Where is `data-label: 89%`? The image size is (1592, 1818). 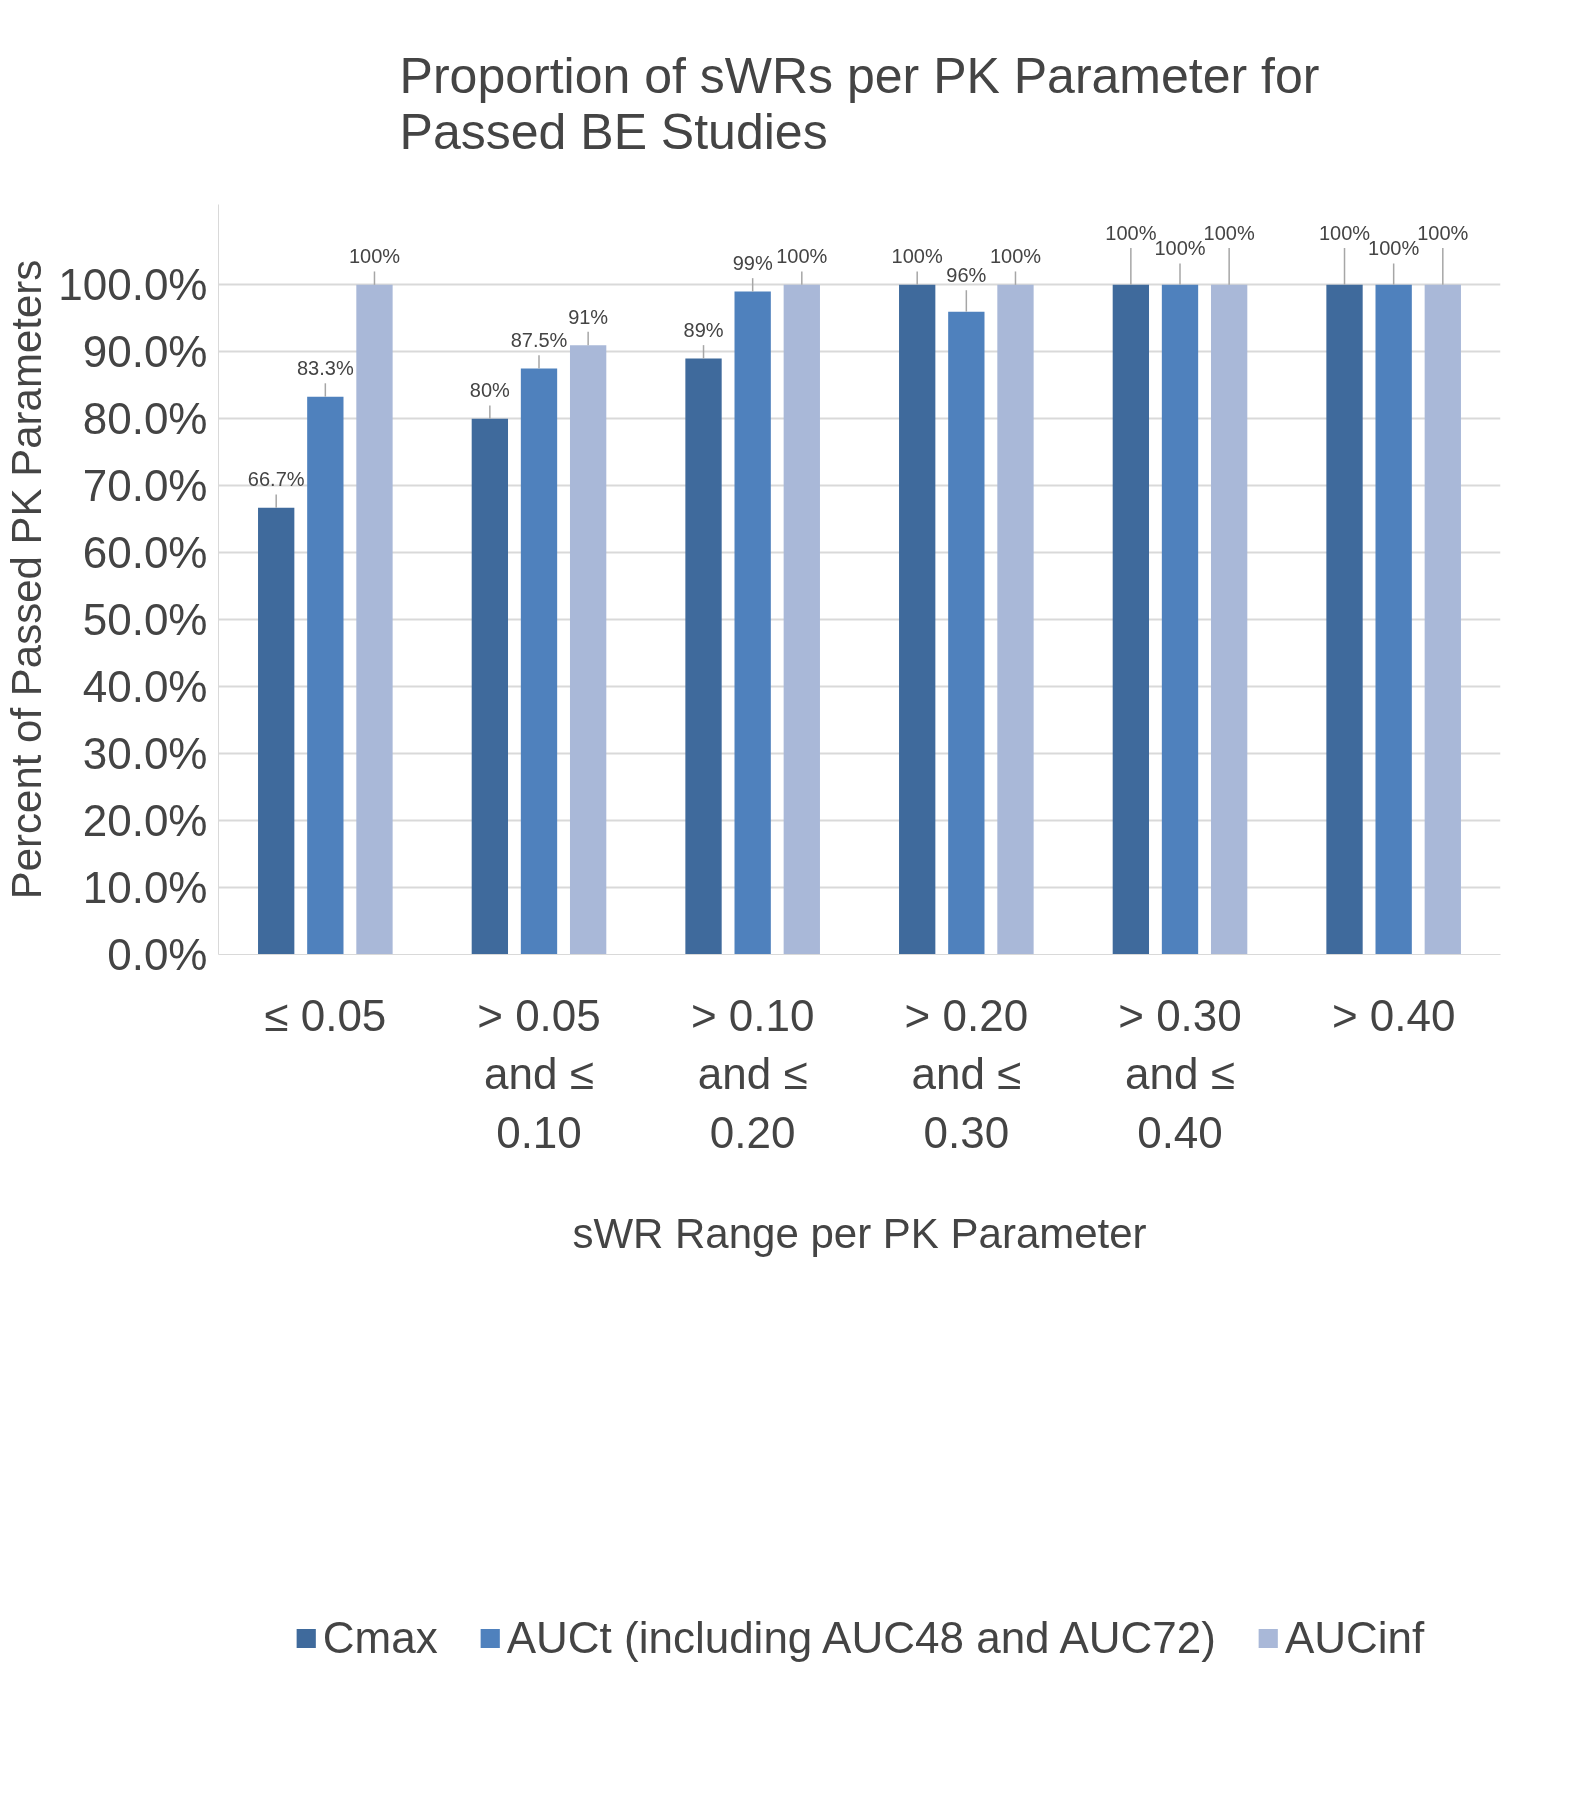
data-label: 89% is located at coordinates (703, 330).